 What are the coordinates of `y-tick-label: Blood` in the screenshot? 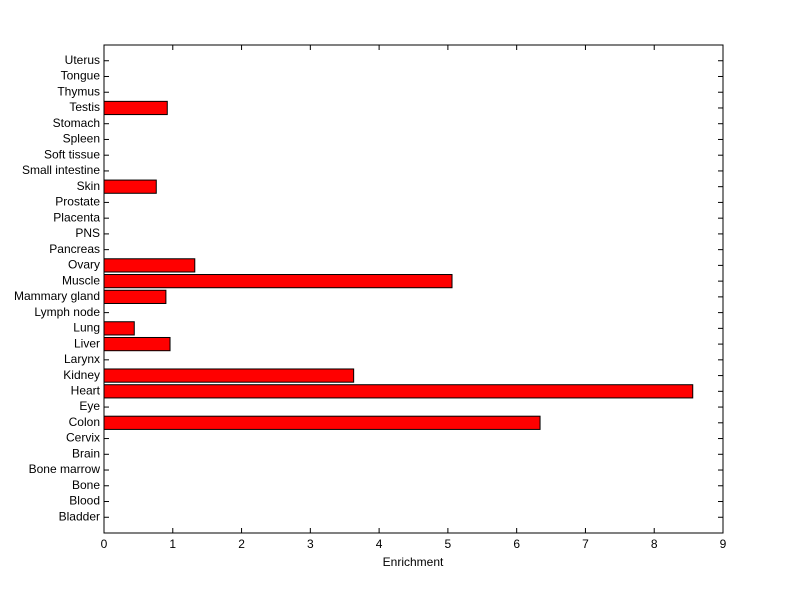 It's located at (84, 501).